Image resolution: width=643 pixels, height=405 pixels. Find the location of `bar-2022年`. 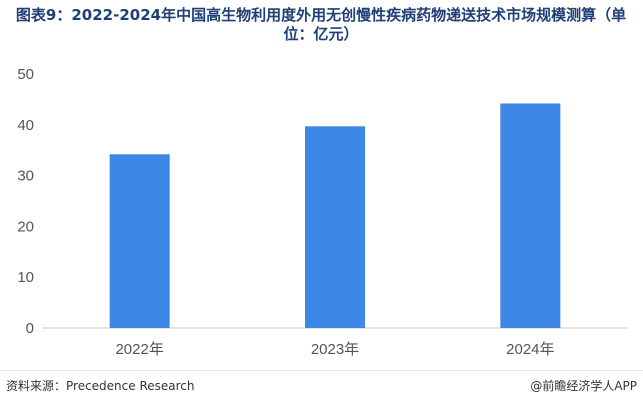

bar-2022年 is located at coordinates (139, 241).